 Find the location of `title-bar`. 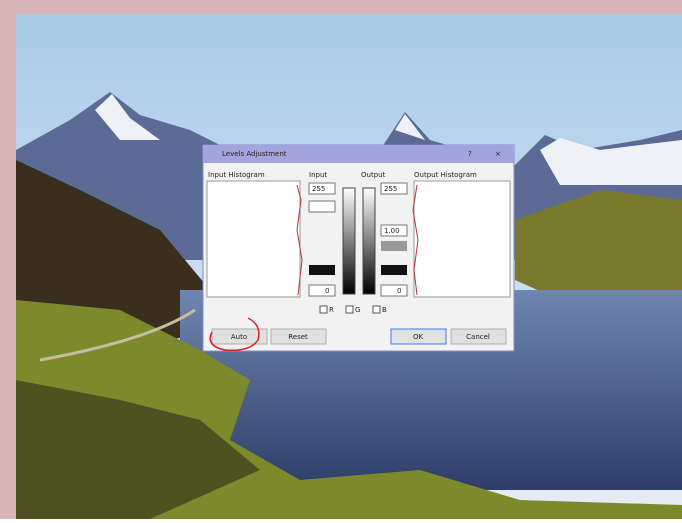

title-bar is located at coordinates (358, 154).